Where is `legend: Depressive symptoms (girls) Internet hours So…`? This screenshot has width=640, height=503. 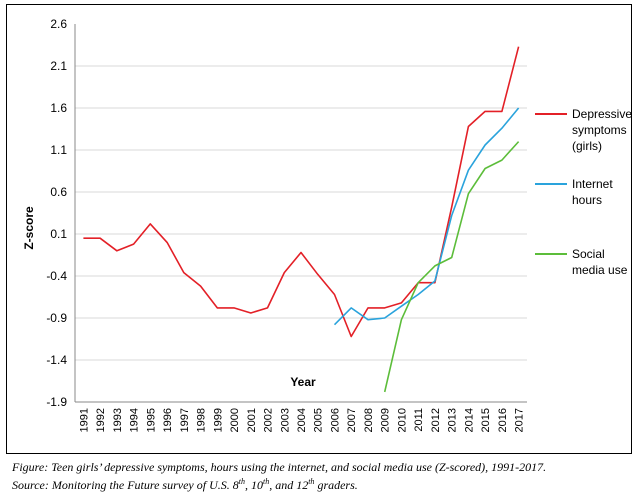 legend: Depressive symptoms (girls) Internet hours So… is located at coordinates (583, 192).